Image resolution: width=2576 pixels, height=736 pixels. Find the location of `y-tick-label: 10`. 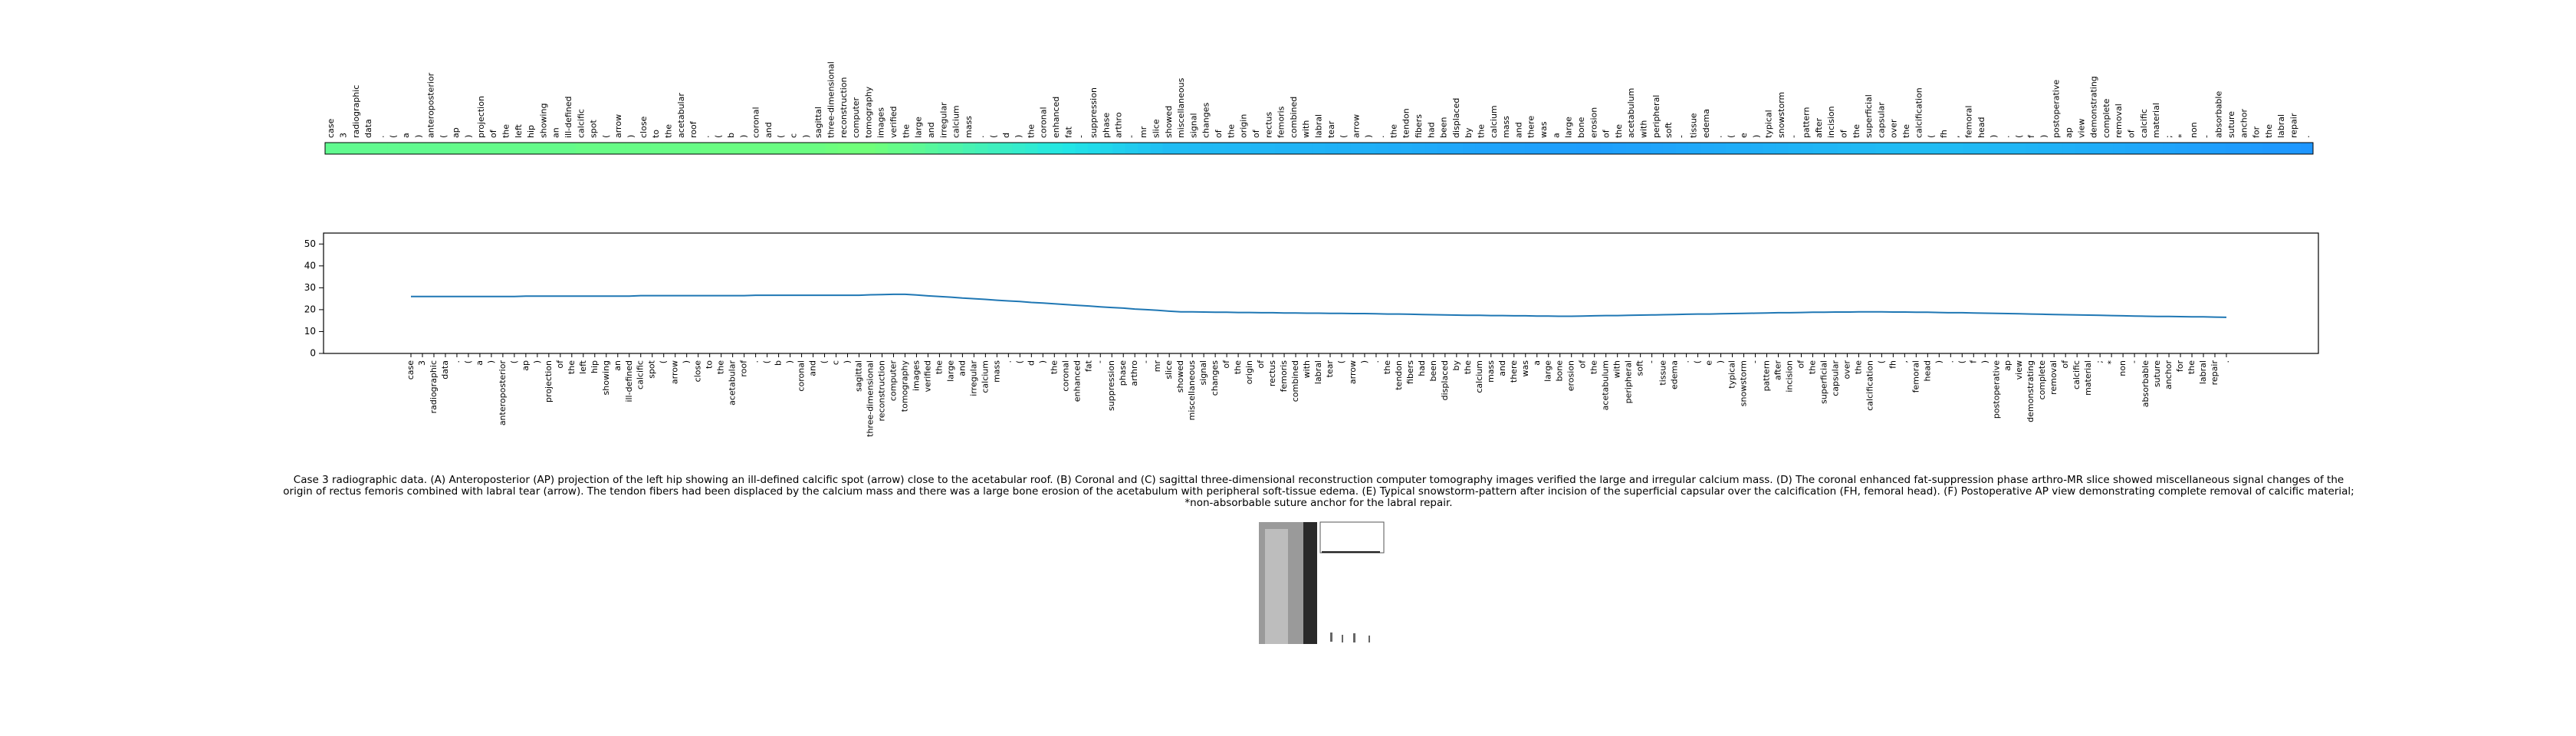

y-tick-label: 10 is located at coordinates (310, 332).